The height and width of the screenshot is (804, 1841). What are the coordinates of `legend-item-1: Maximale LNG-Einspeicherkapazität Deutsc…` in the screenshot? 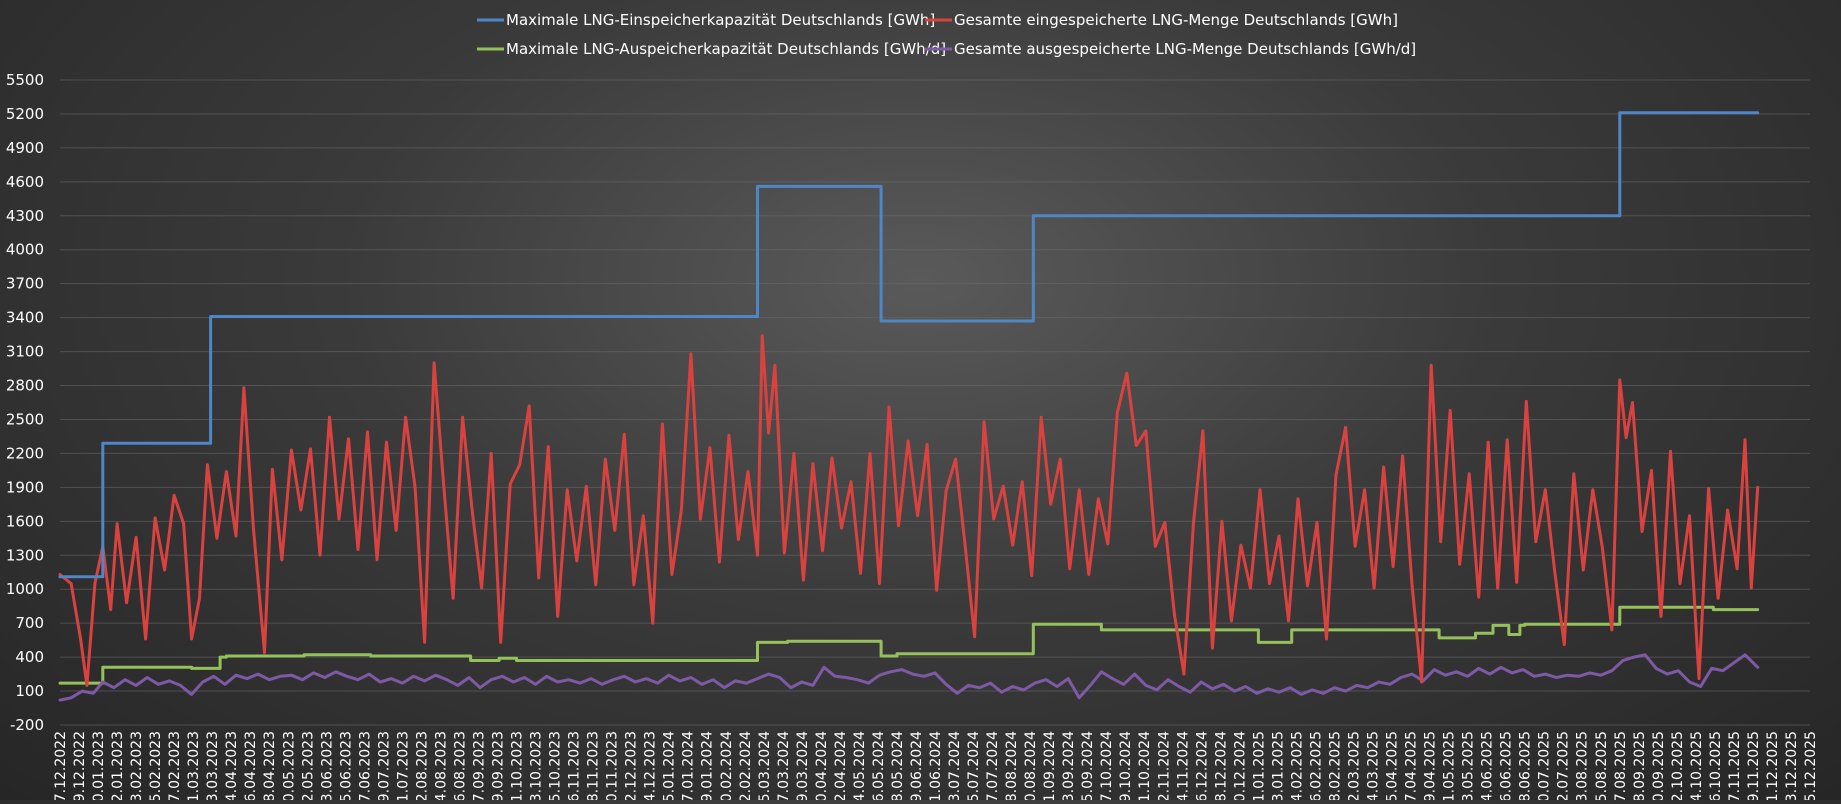 It's located at (706, 20).